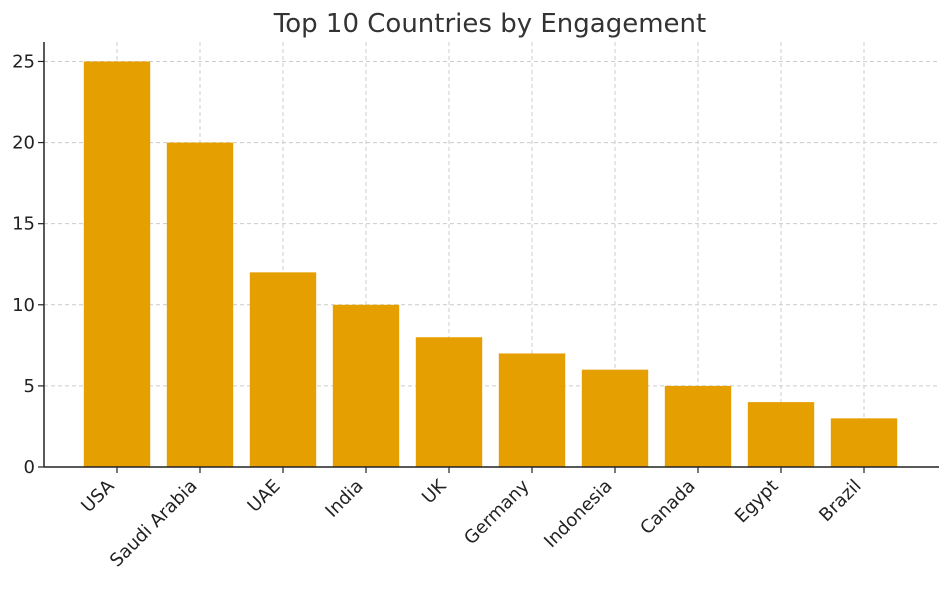 The width and height of the screenshot is (950, 589). Describe the element at coordinates (98, 496) in the screenshot. I see `x-tick-label: USA` at that location.